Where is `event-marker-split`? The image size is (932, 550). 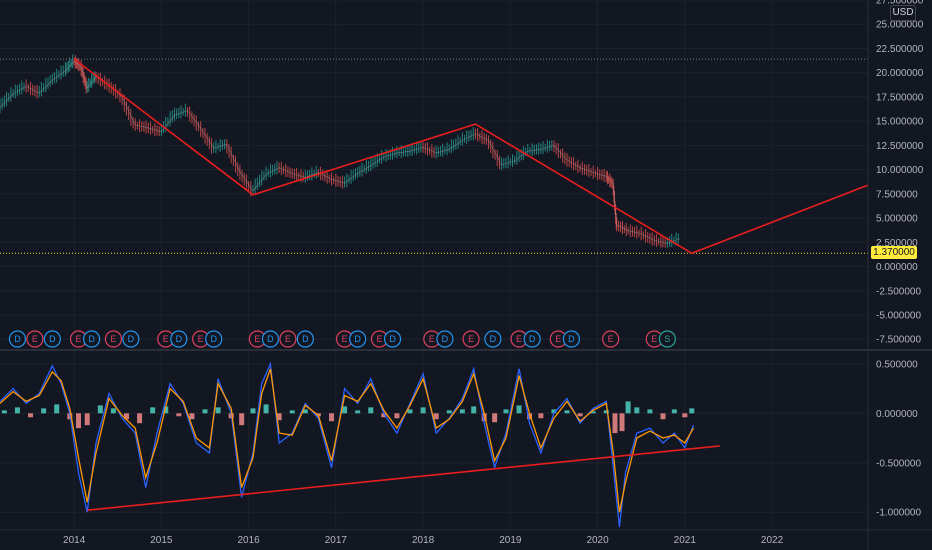
event-marker-split is located at coordinates (667, 339).